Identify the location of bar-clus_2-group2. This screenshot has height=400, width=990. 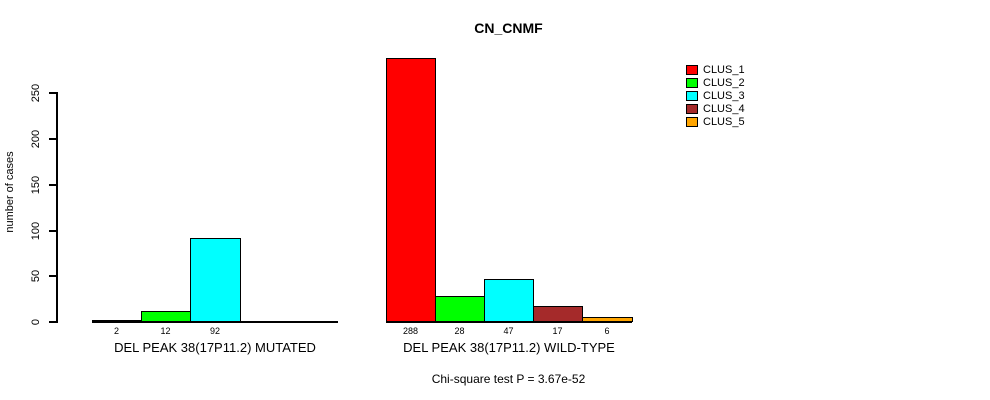
(460, 309).